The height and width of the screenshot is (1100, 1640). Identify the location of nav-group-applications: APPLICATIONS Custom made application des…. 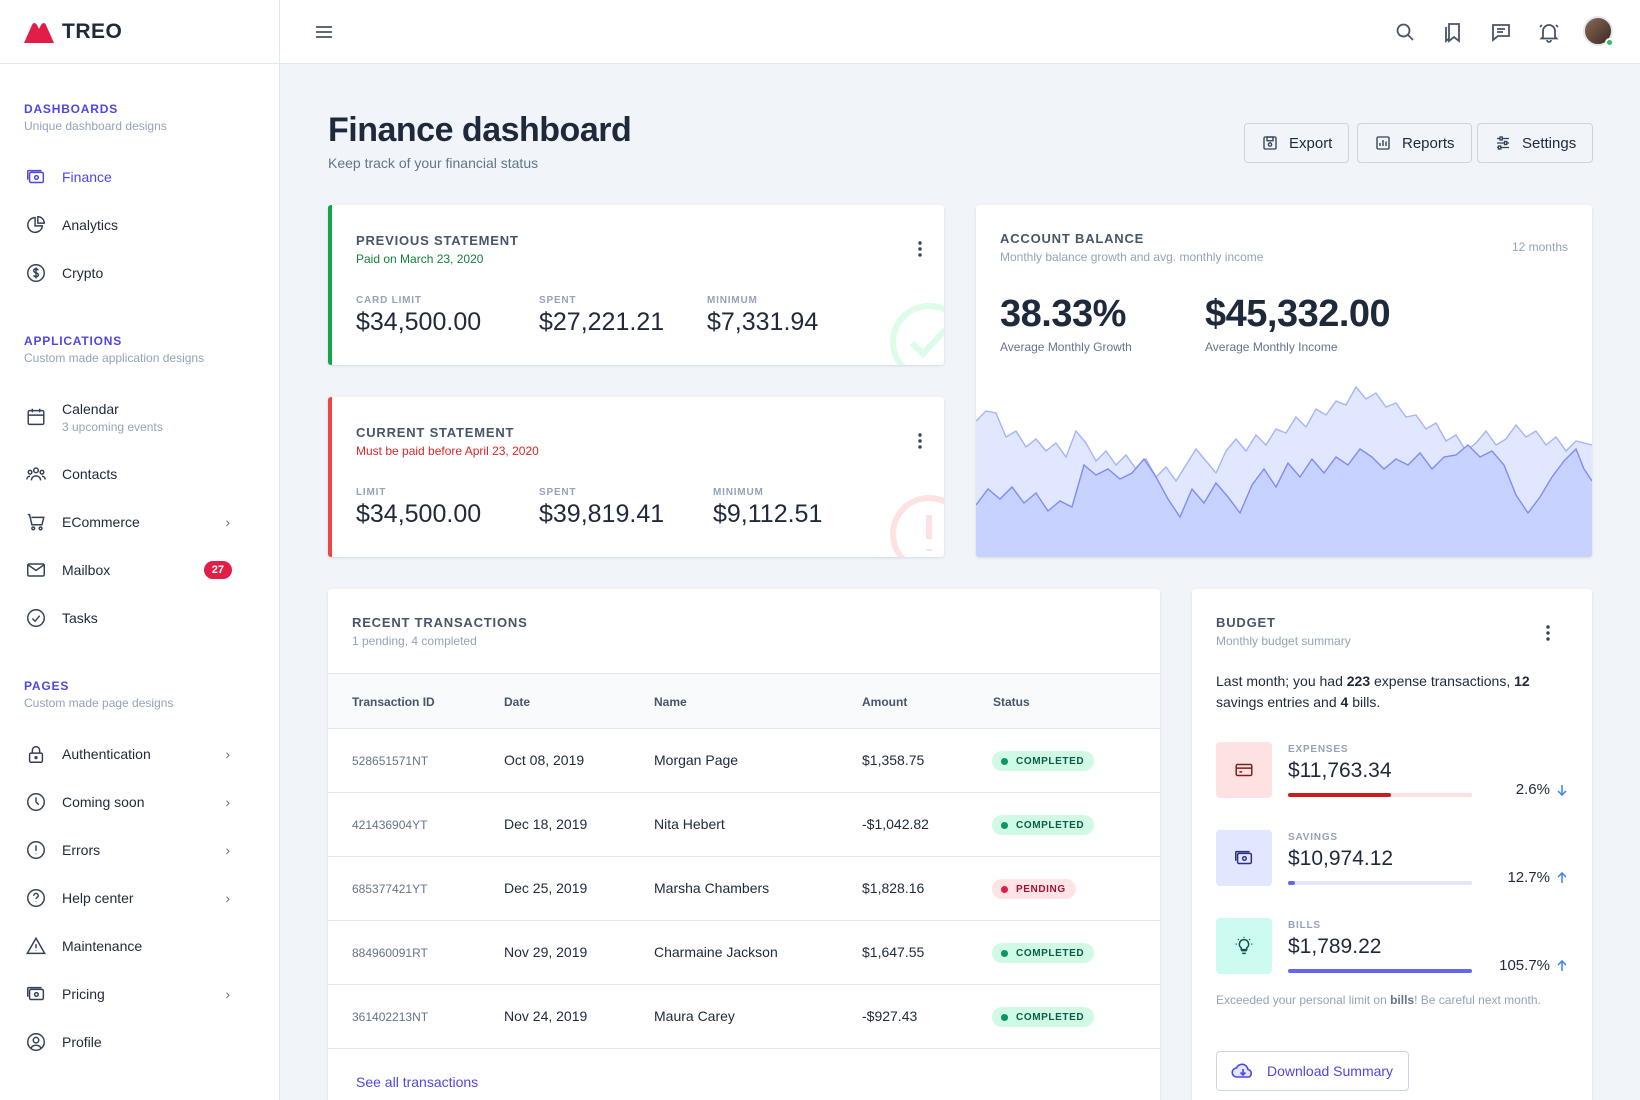
(114, 349).